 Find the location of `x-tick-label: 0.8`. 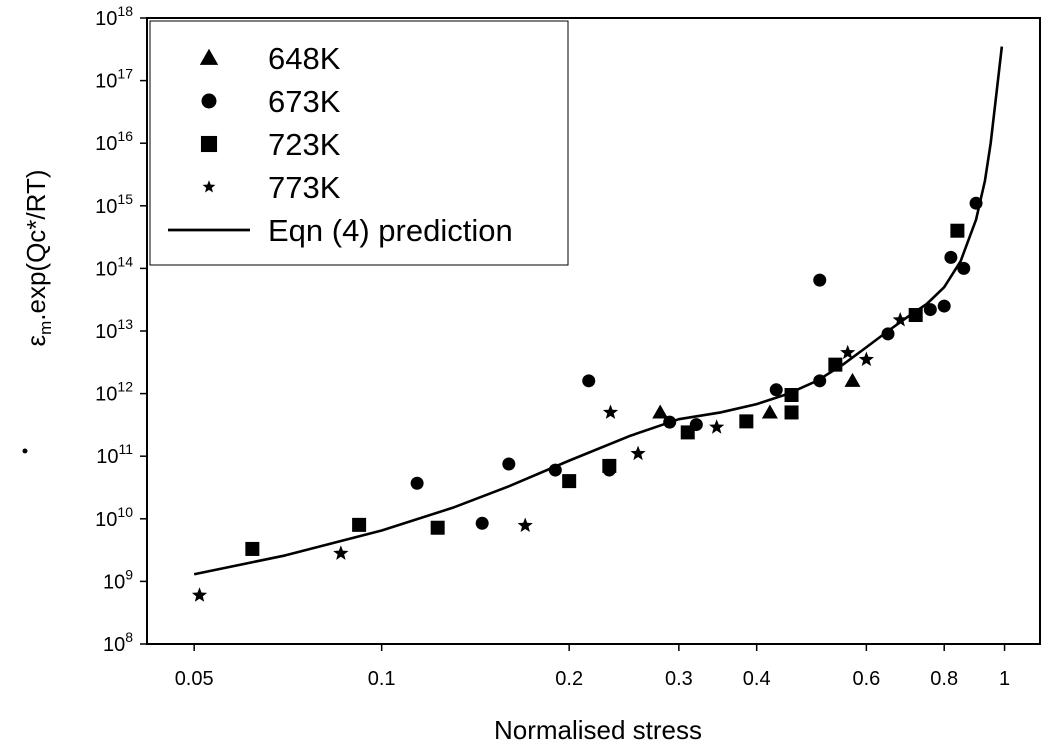

x-tick-label: 0.8 is located at coordinates (944, 679).